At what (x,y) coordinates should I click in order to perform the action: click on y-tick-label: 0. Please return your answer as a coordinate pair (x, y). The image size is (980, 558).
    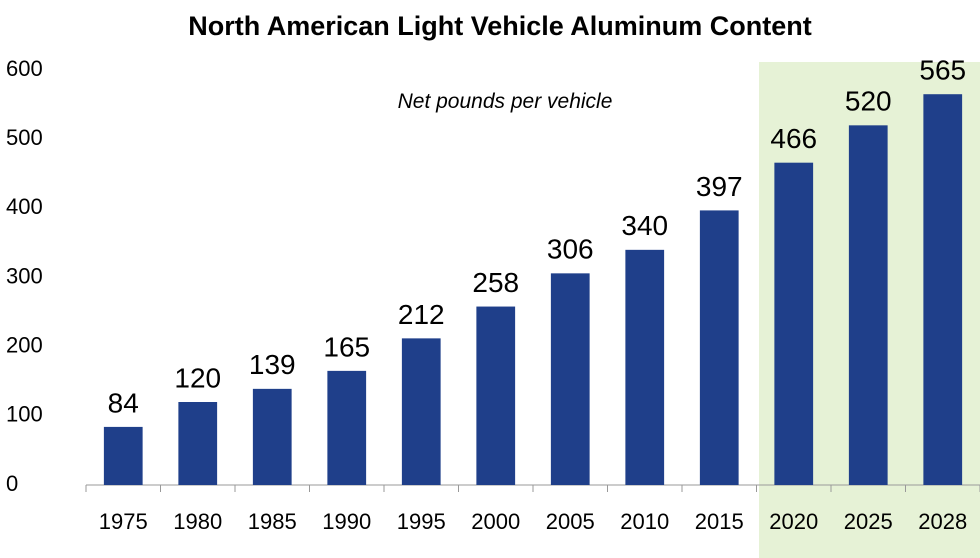
    Looking at the image, I should click on (12, 483).